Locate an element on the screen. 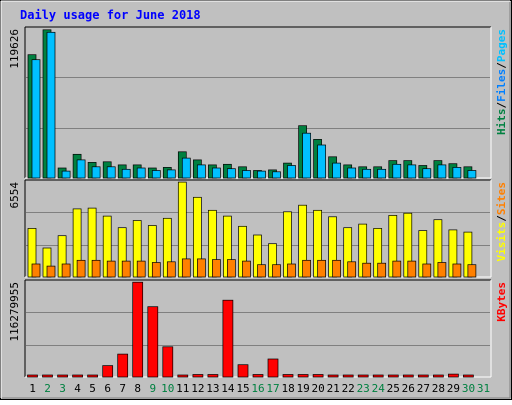 This screenshot has height=405, width=512. x-tick-label: 27 is located at coordinates (423, 388).